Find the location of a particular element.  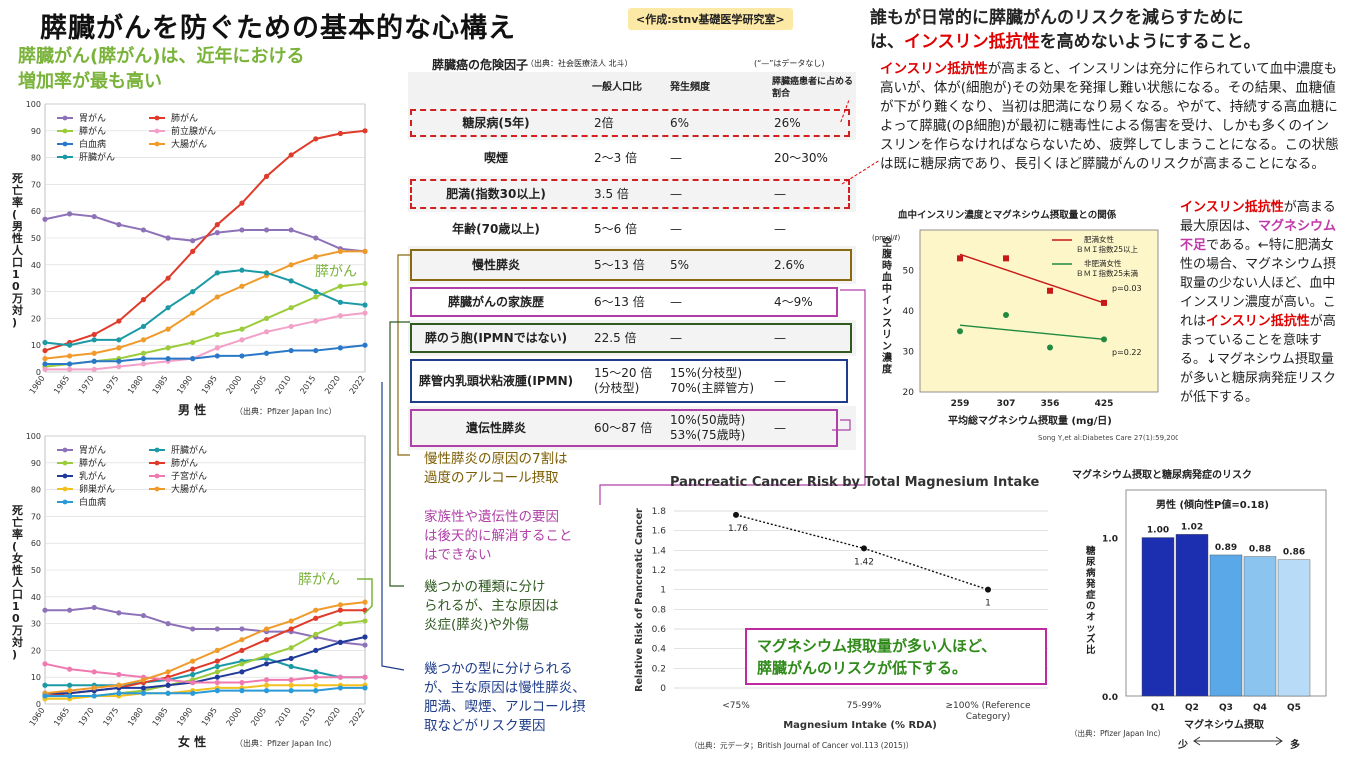

bar-value-label: 0.86 is located at coordinates (1294, 553).